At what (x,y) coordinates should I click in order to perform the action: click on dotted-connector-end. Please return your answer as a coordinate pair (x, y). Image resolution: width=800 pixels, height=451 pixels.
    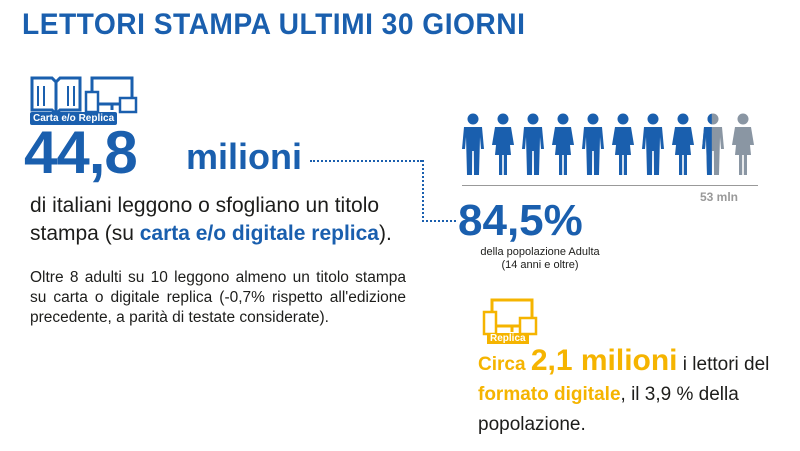
    Looking at the image, I should click on (439, 221).